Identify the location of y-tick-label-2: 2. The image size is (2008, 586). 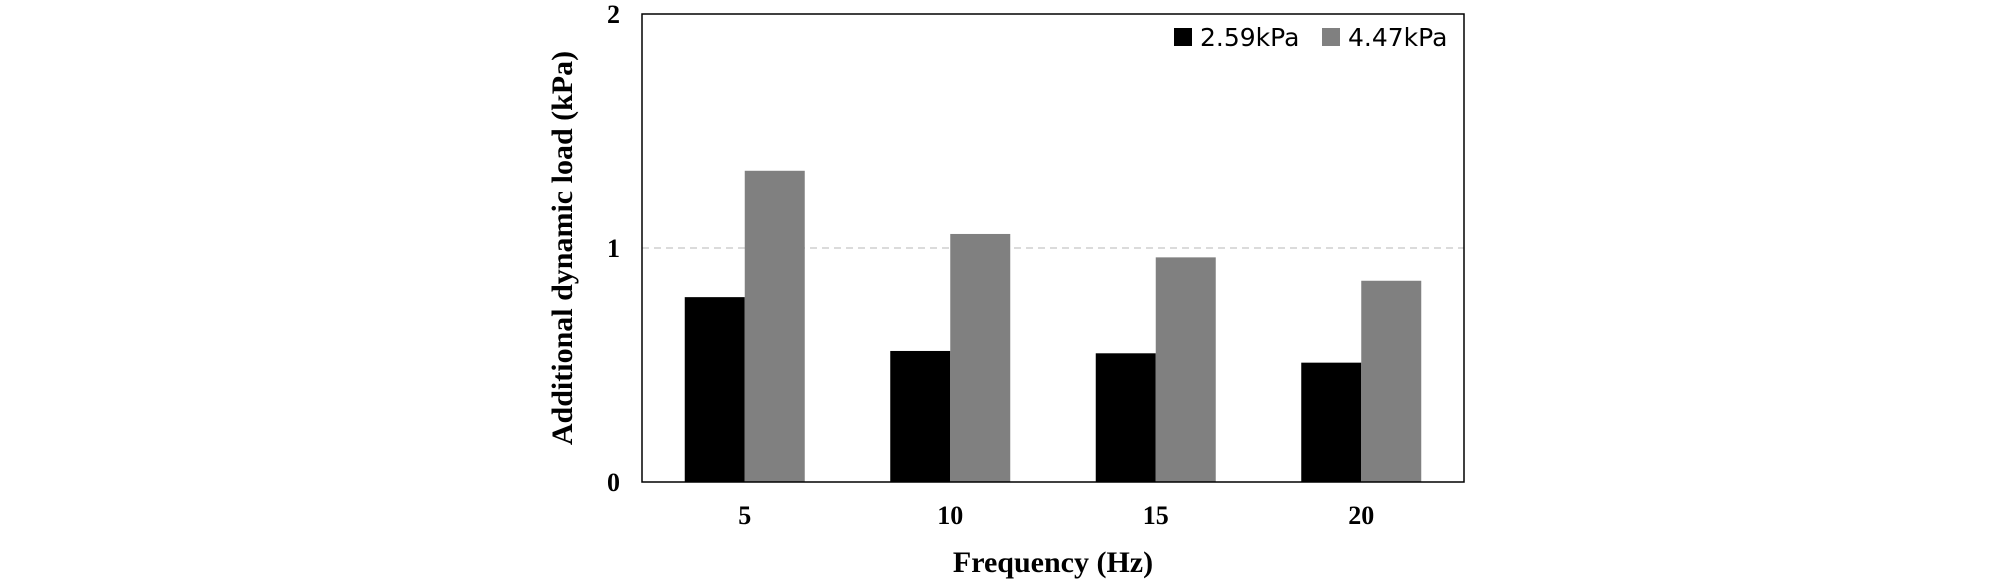
(613, 14).